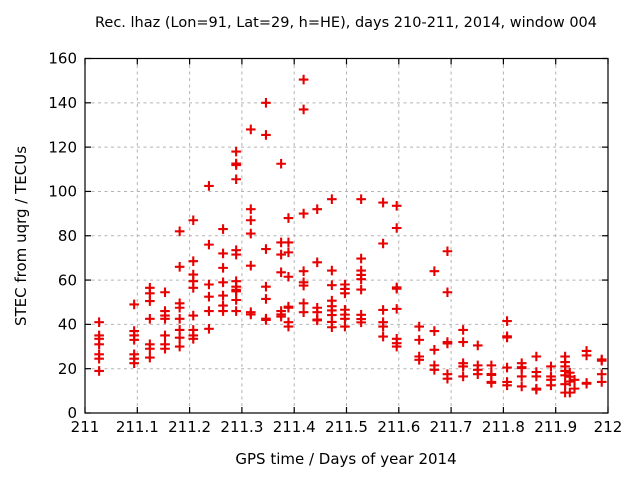 The height and width of the screenshot is (484, 640). What do you see at coordinates (62, 192) in the screenshot?
I see `y-tick-label: 100` at bounding box center [62, 192].